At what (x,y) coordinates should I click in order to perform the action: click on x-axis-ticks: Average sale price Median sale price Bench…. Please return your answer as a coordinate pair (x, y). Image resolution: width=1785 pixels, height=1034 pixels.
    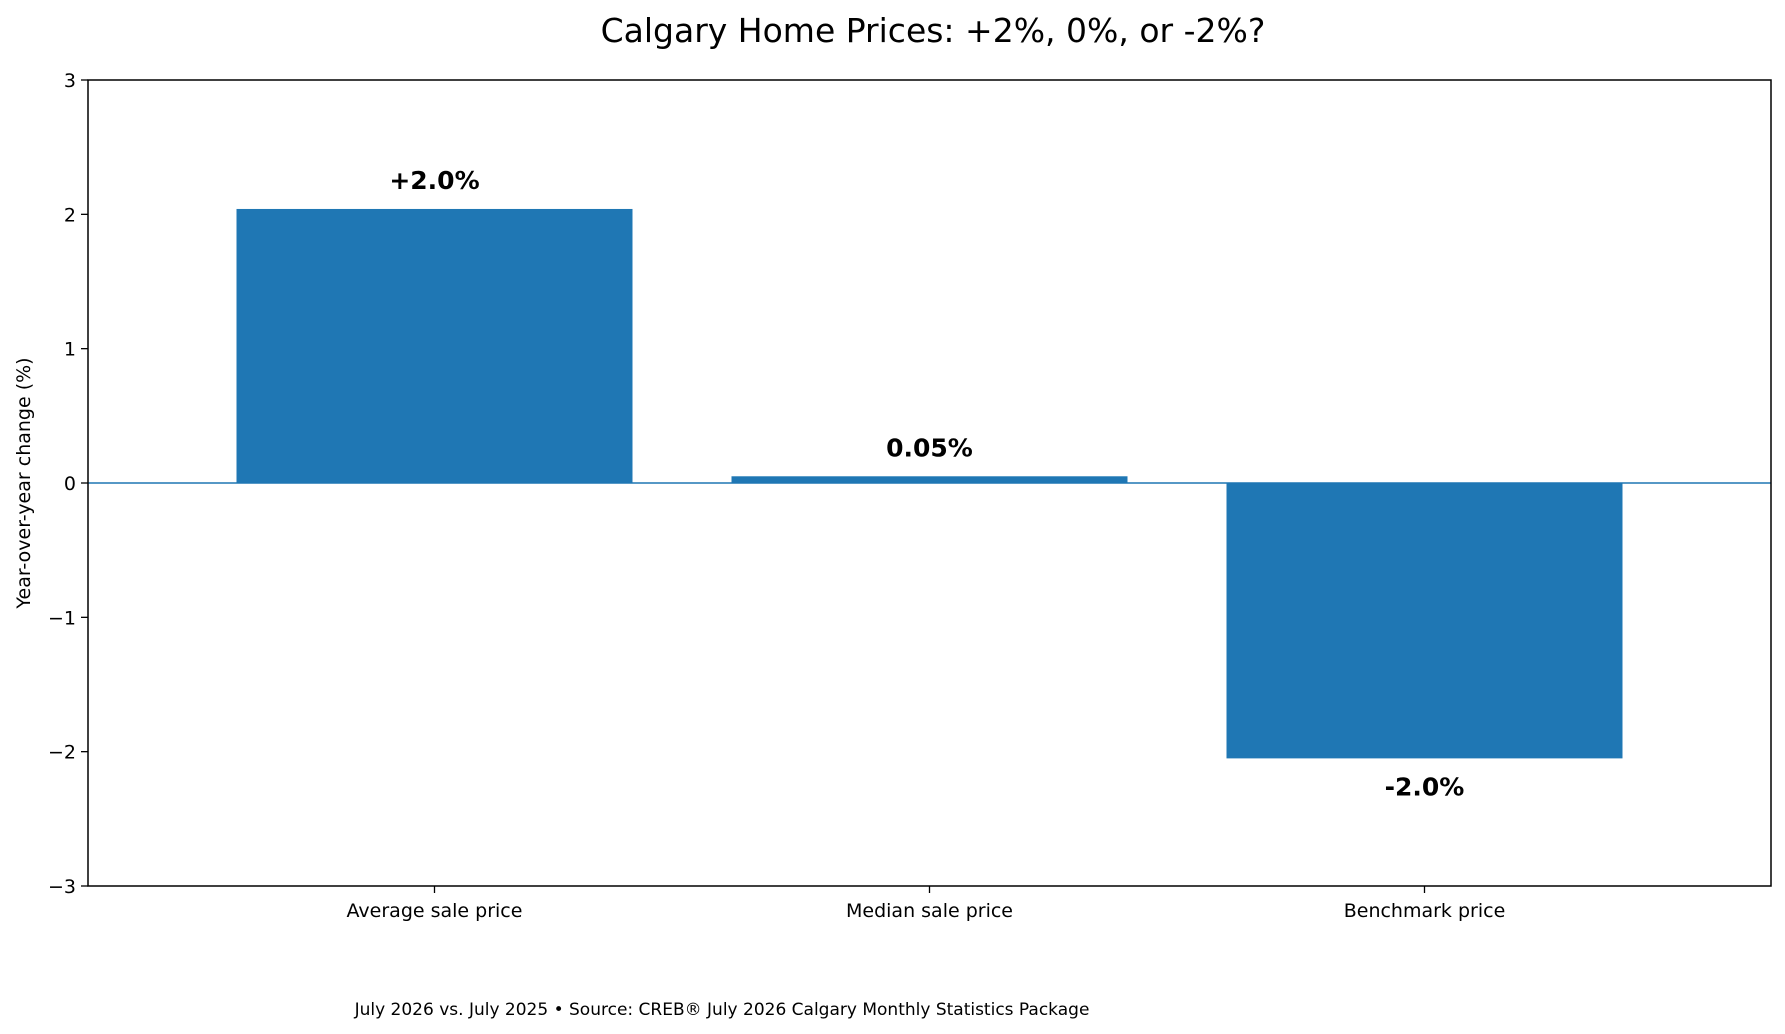
    Looking at the image, I should click on (926, 904).